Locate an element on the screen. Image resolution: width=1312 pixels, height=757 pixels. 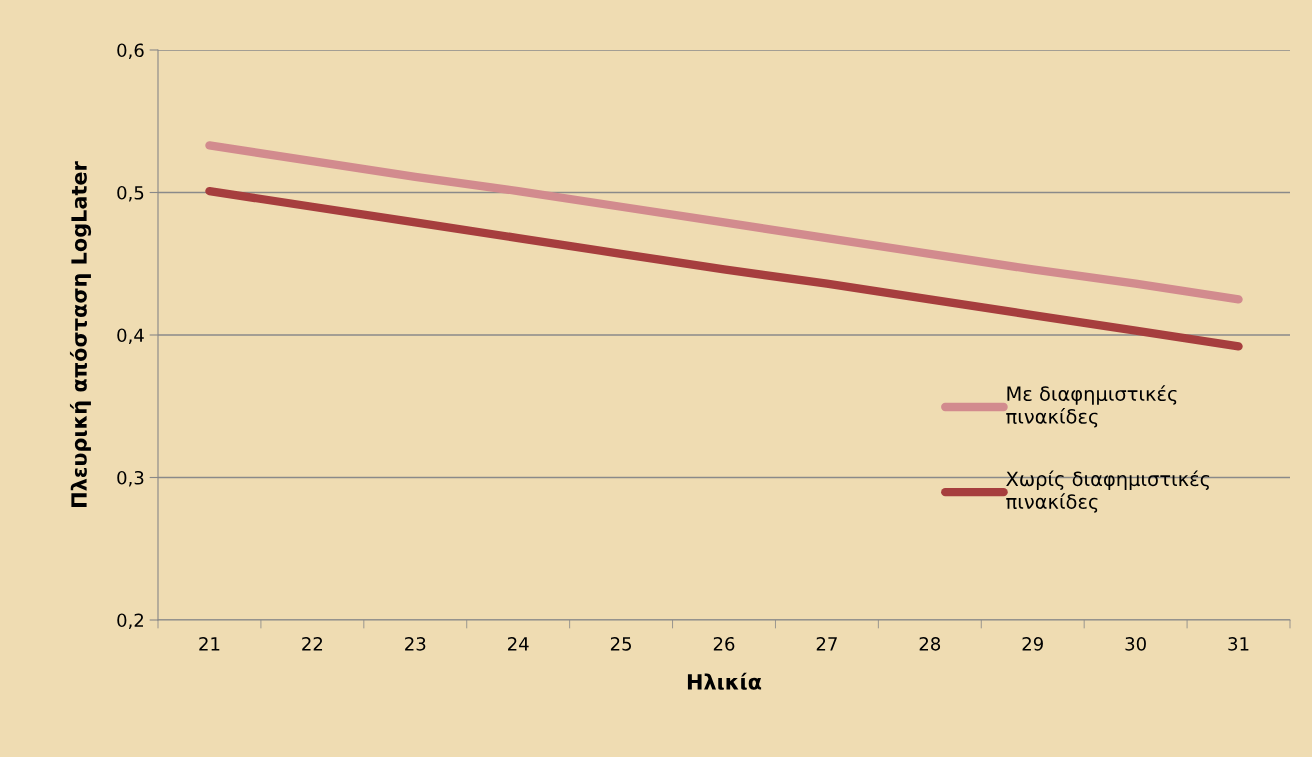
x-tick-label: 22 is located at coordinates (312, 643).